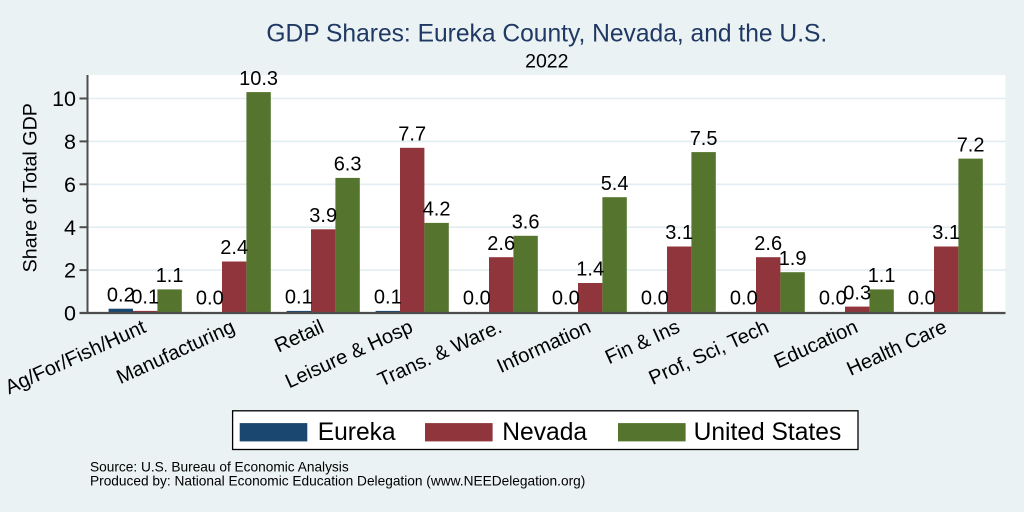 This screenshot has height=512, width=1024. What do you see at coordinates (590, 270) in the screenshot?
I see `svg-text: 1.4` at bounding box center [590, 270].